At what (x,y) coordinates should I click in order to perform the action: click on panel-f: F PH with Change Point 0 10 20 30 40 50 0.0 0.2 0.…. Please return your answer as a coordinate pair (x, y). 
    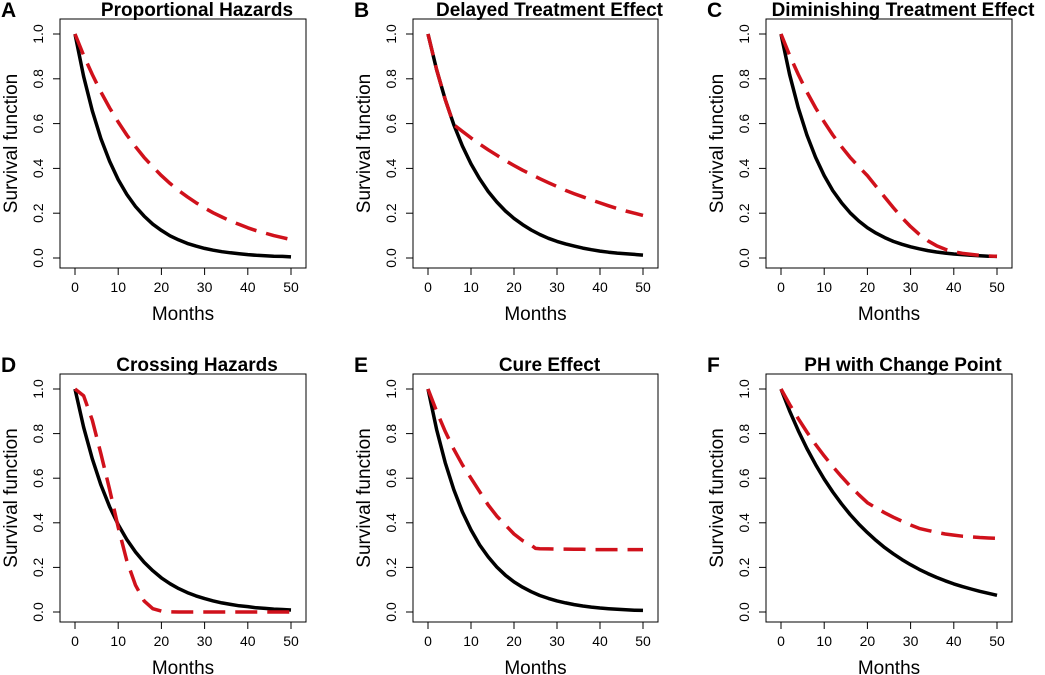
    Looking at the image, I should click on (860, 514).